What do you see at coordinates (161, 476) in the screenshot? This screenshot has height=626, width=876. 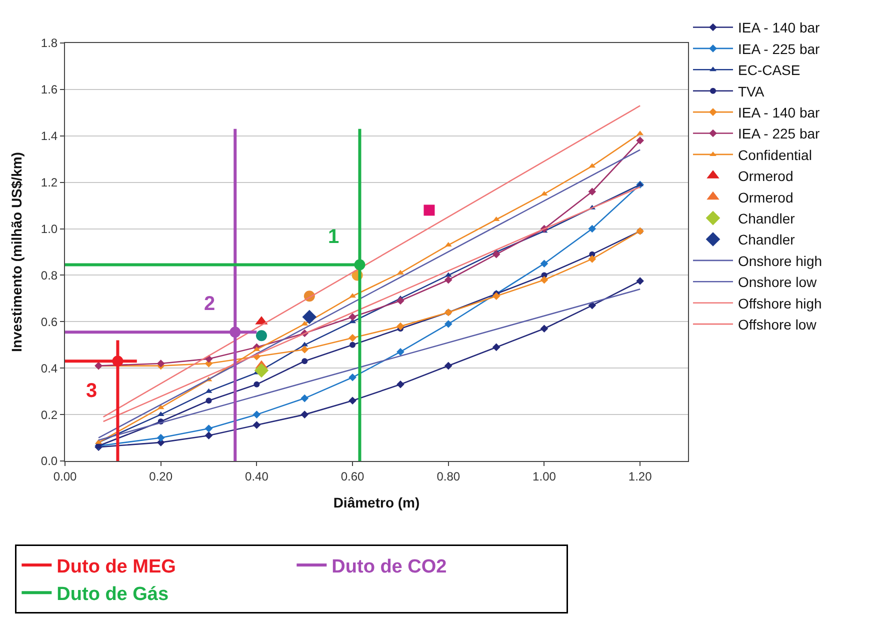 I see `x-tick-label: 0.20` at bounding box center [161, 476].